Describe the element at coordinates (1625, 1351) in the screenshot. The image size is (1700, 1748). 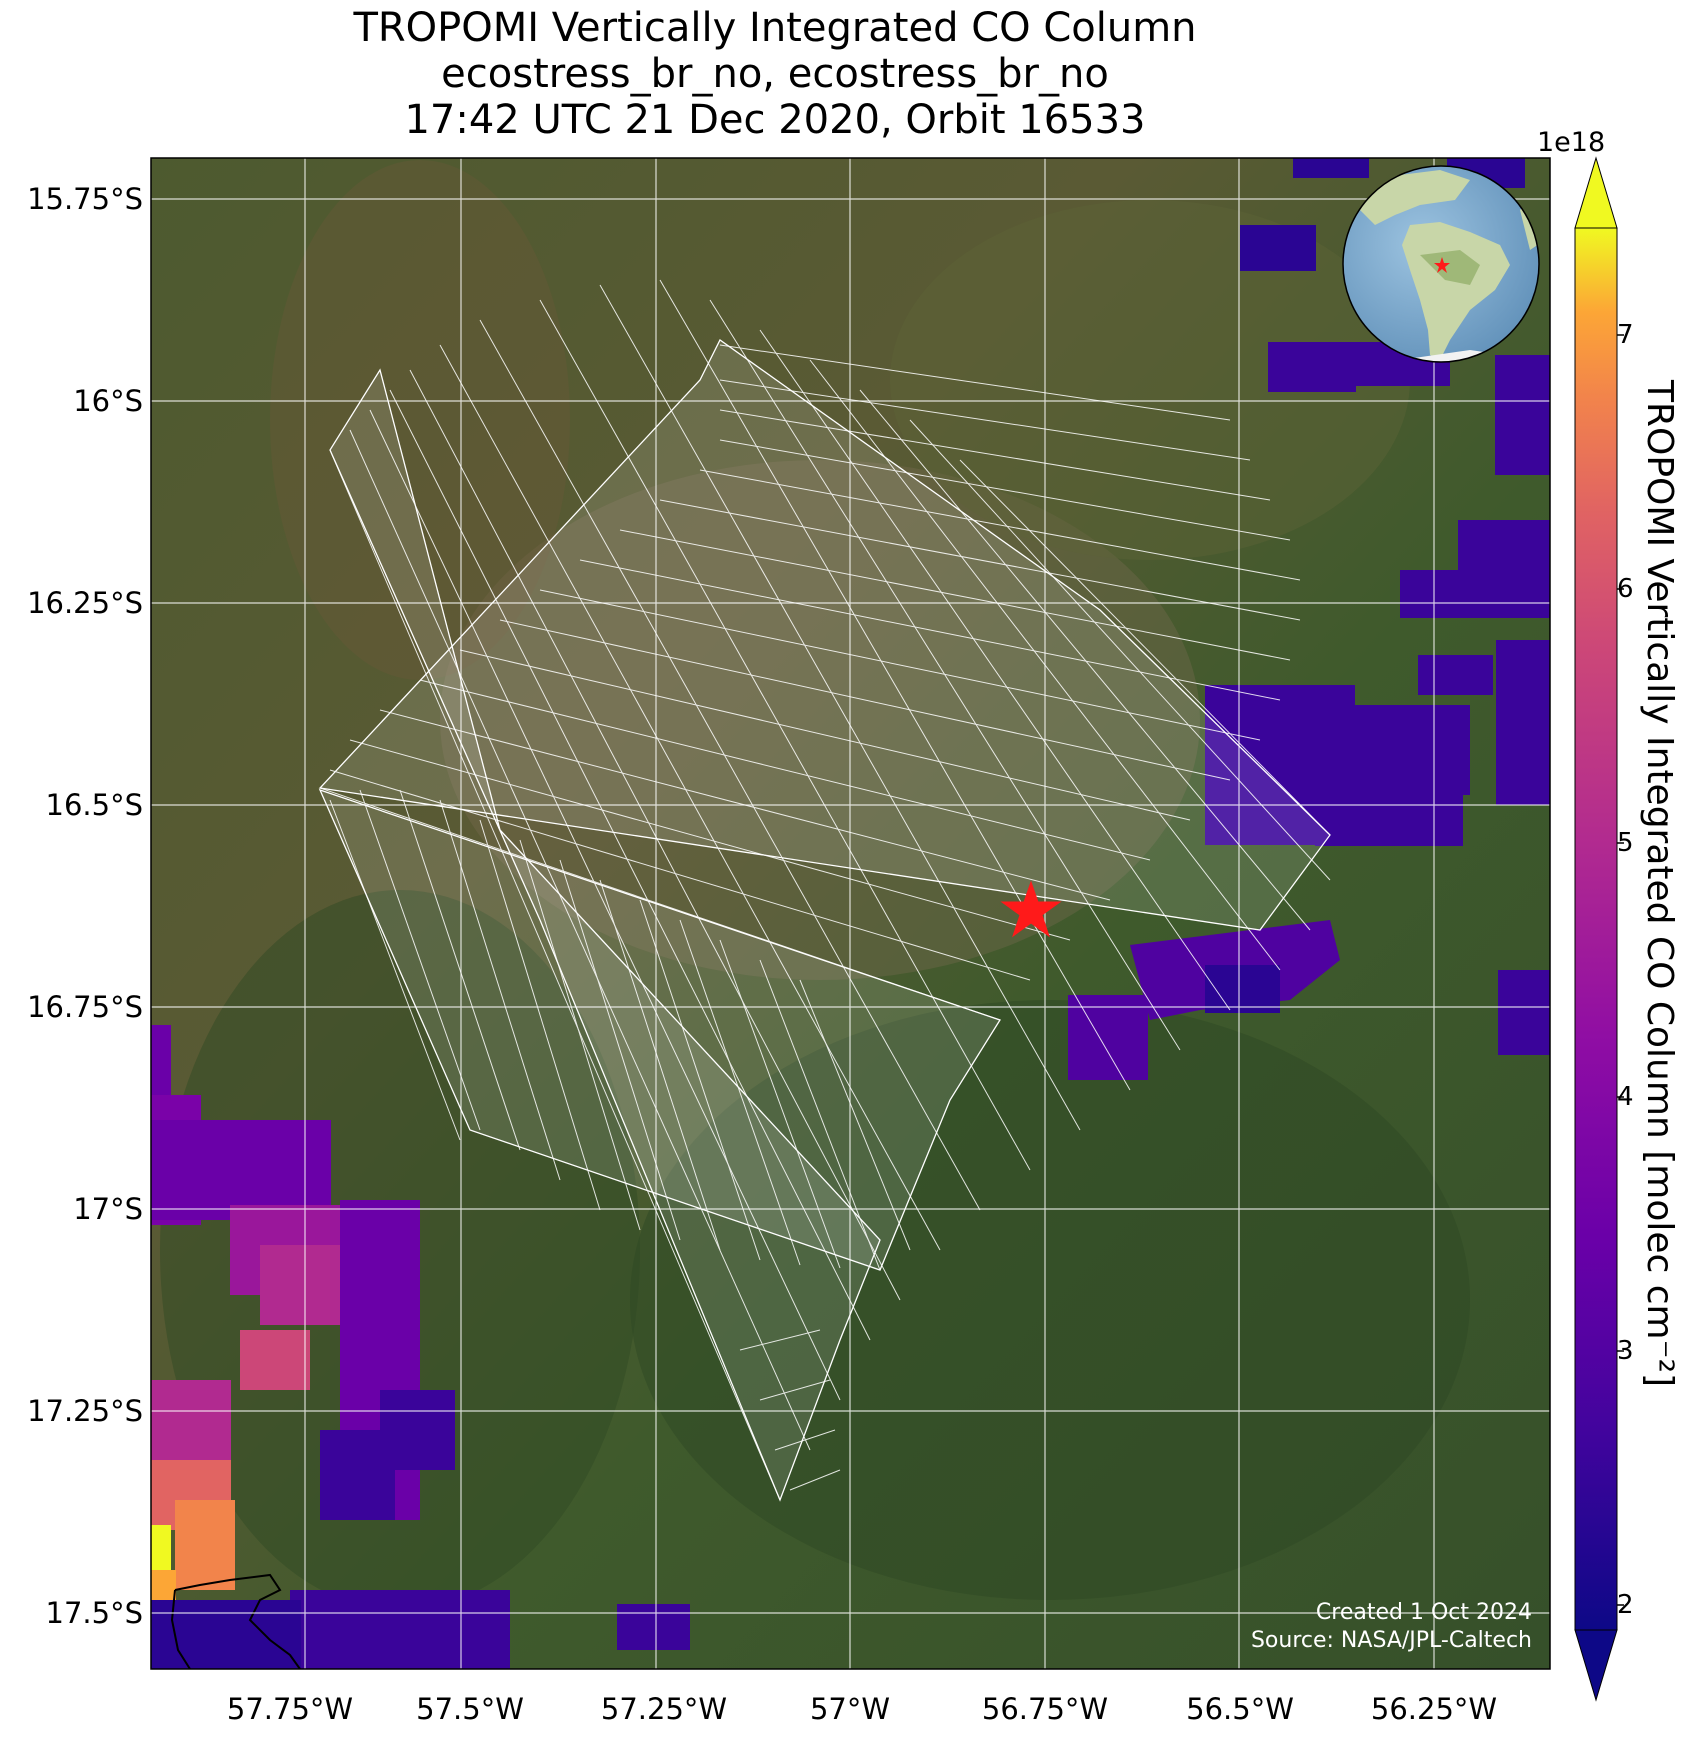
I see `colorbar-tick: 3` at that location.